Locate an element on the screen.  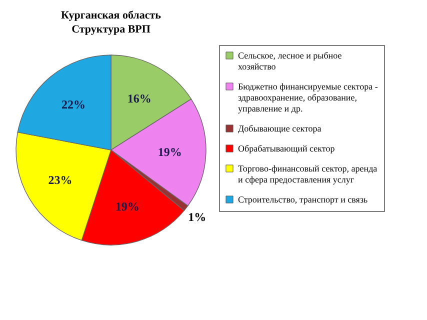
legend-label: Бюджетно финансируемые сектора - здравоохранение, образование, управление и др. is located at coordinates (308, 98).